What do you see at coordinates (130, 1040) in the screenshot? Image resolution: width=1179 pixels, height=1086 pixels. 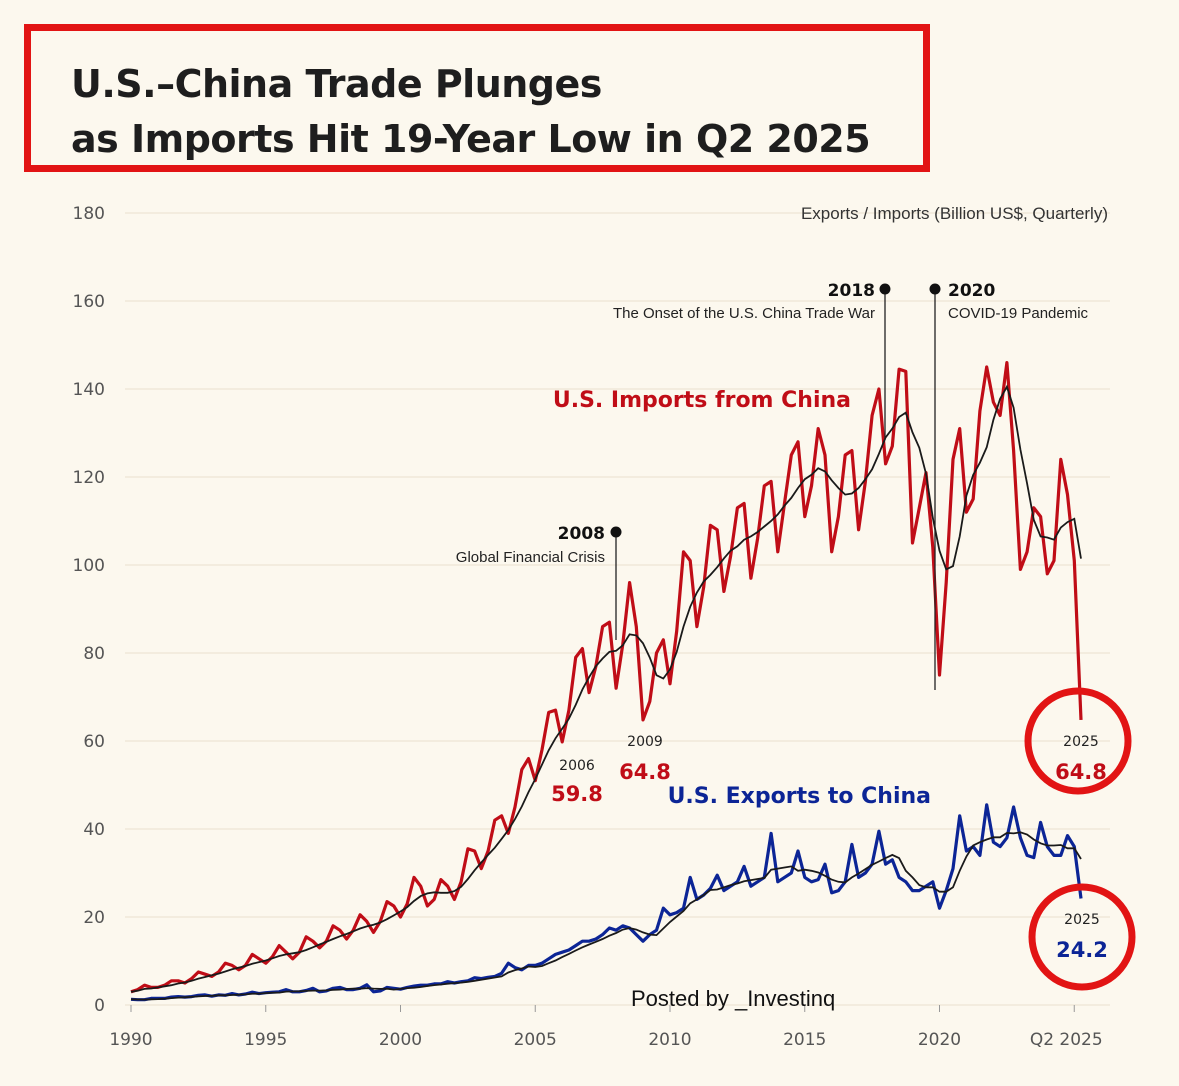 I see `x-tick-label: 1990` at bounding box center [130, 1040].